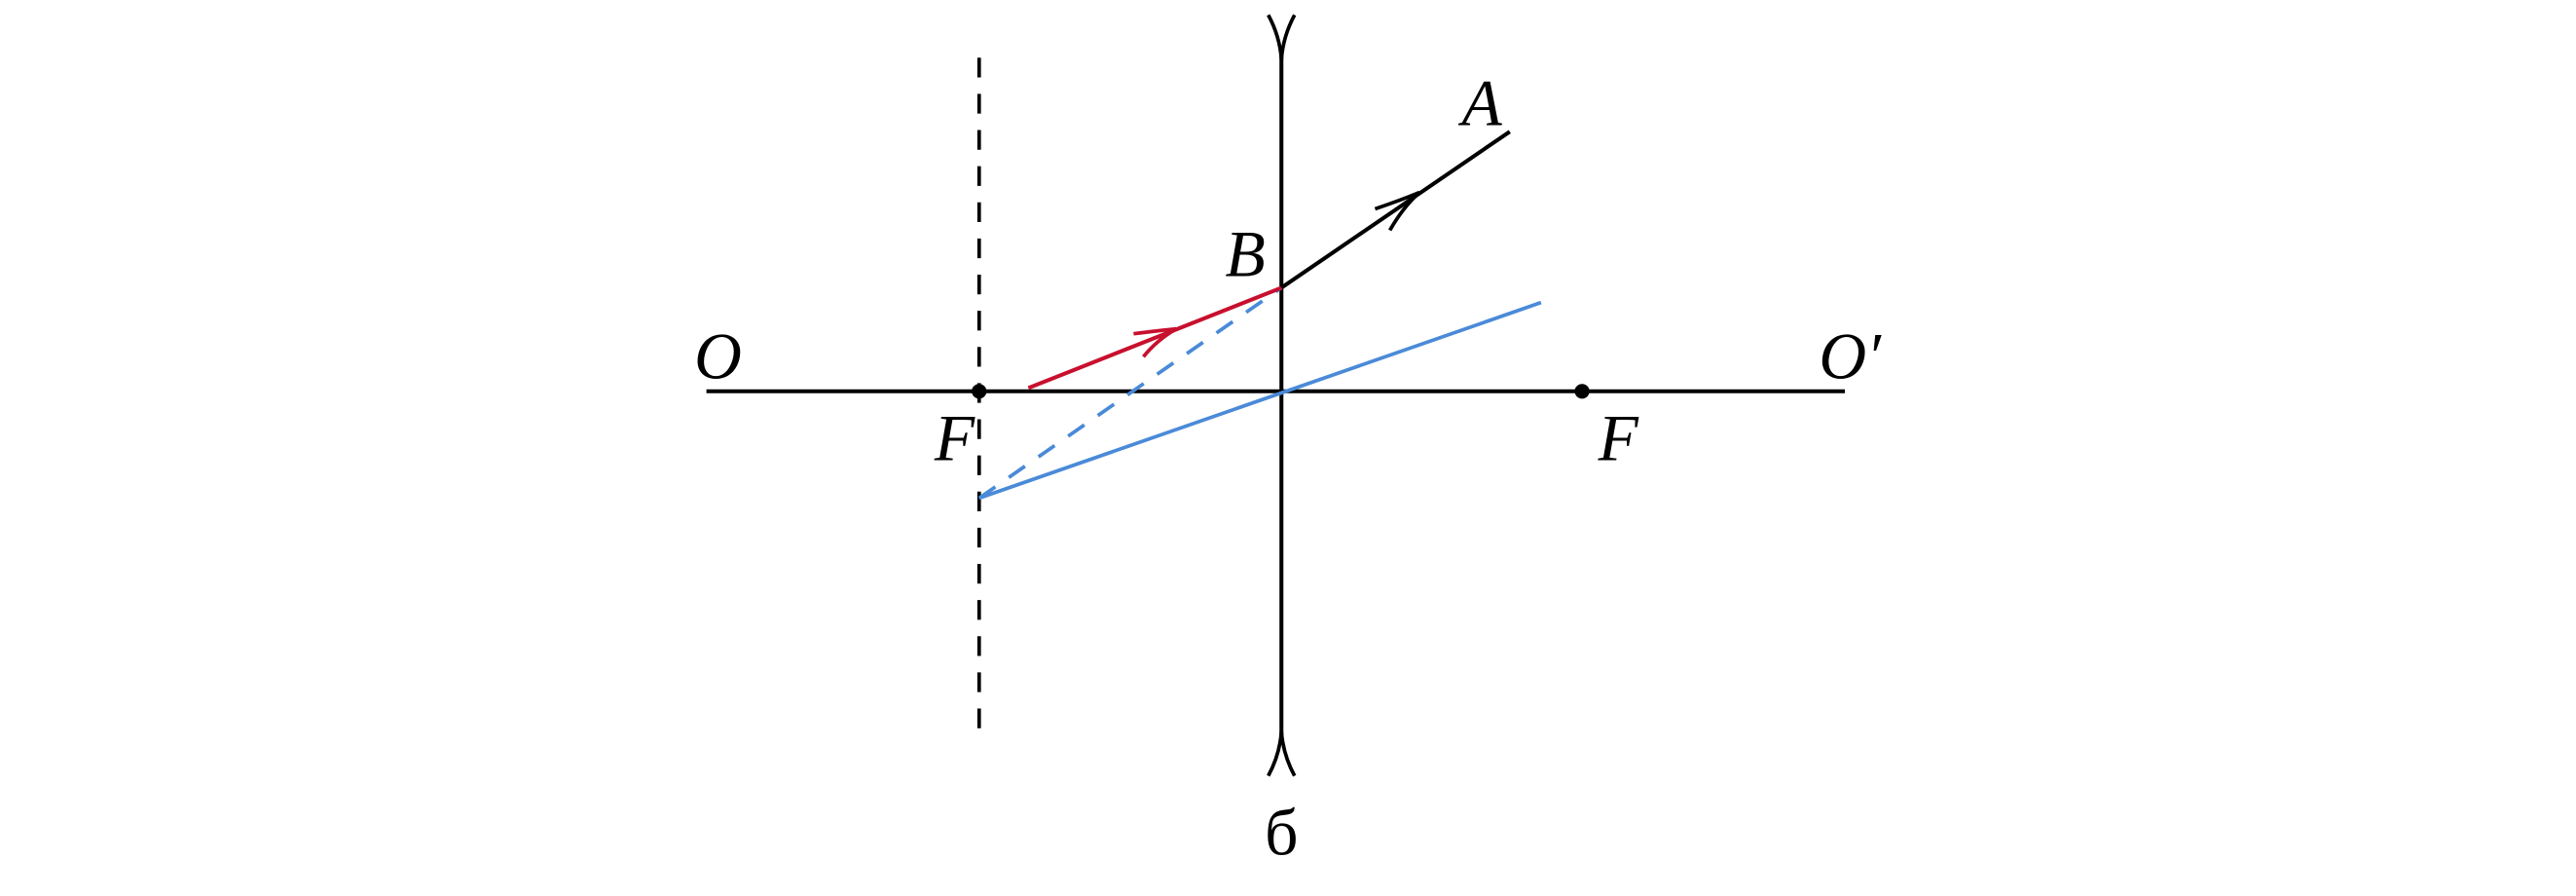 The width and height of the screenshot is (2576, 896). I want to click on auxiliary-extension, so click(1130, 392).